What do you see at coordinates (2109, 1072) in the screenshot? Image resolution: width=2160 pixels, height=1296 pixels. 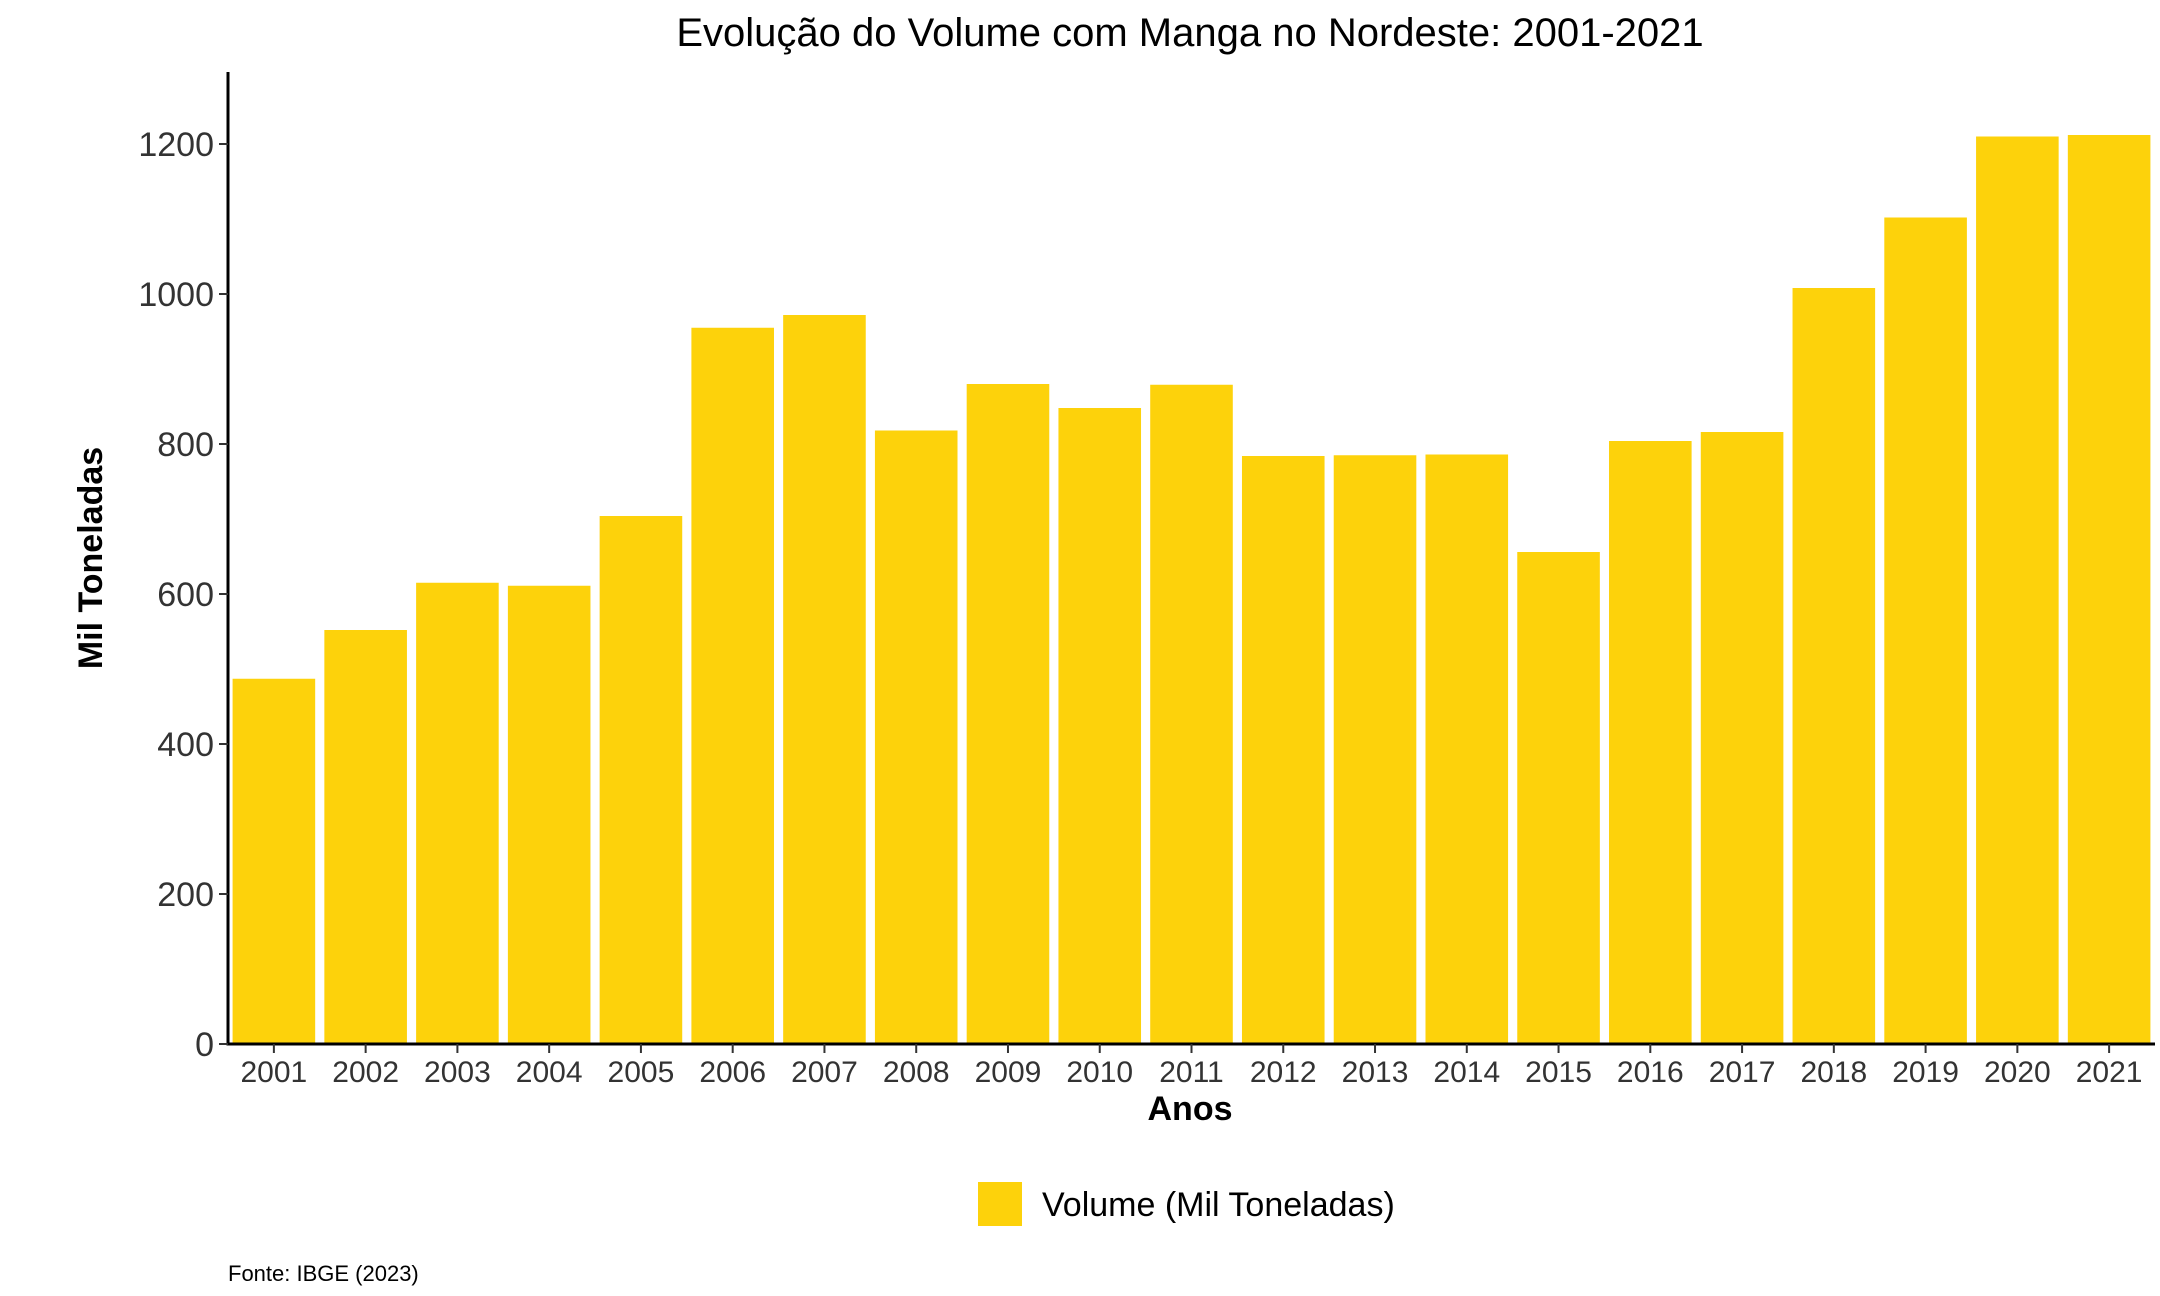 I see `x-tick-label-2021: 2021` at bounding box center [2109, 1072].